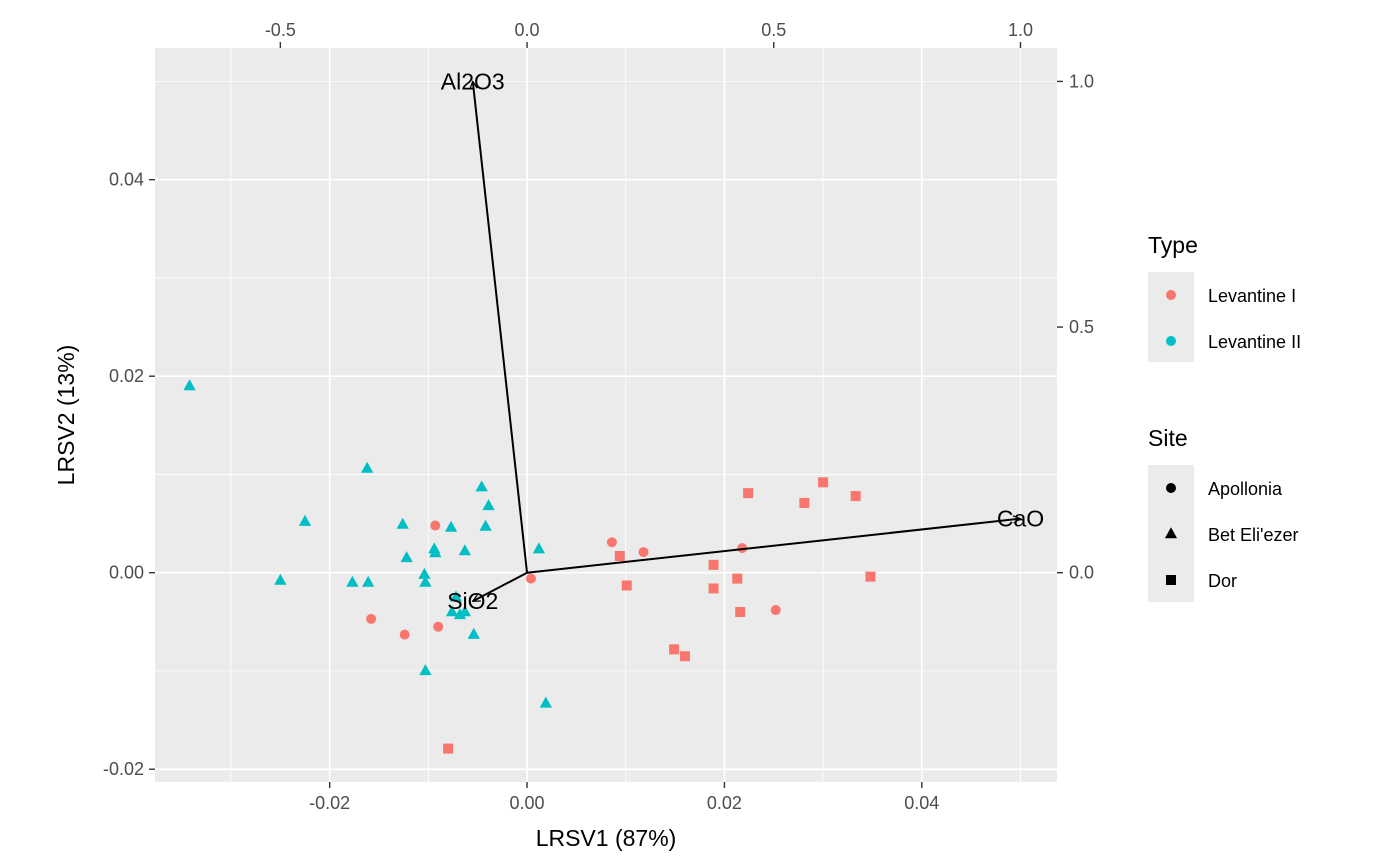 This screenshot has height=866, width=1400. Describe the element at coordinates (280, 30) in the screenshot. I see `x2-tick-label: -0.5` at that location.